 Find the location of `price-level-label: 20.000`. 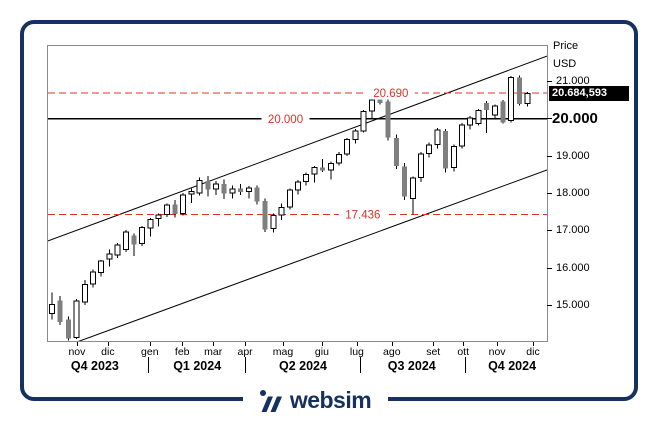

price-level-label: 20.000 is located at coordinates (285, 120).